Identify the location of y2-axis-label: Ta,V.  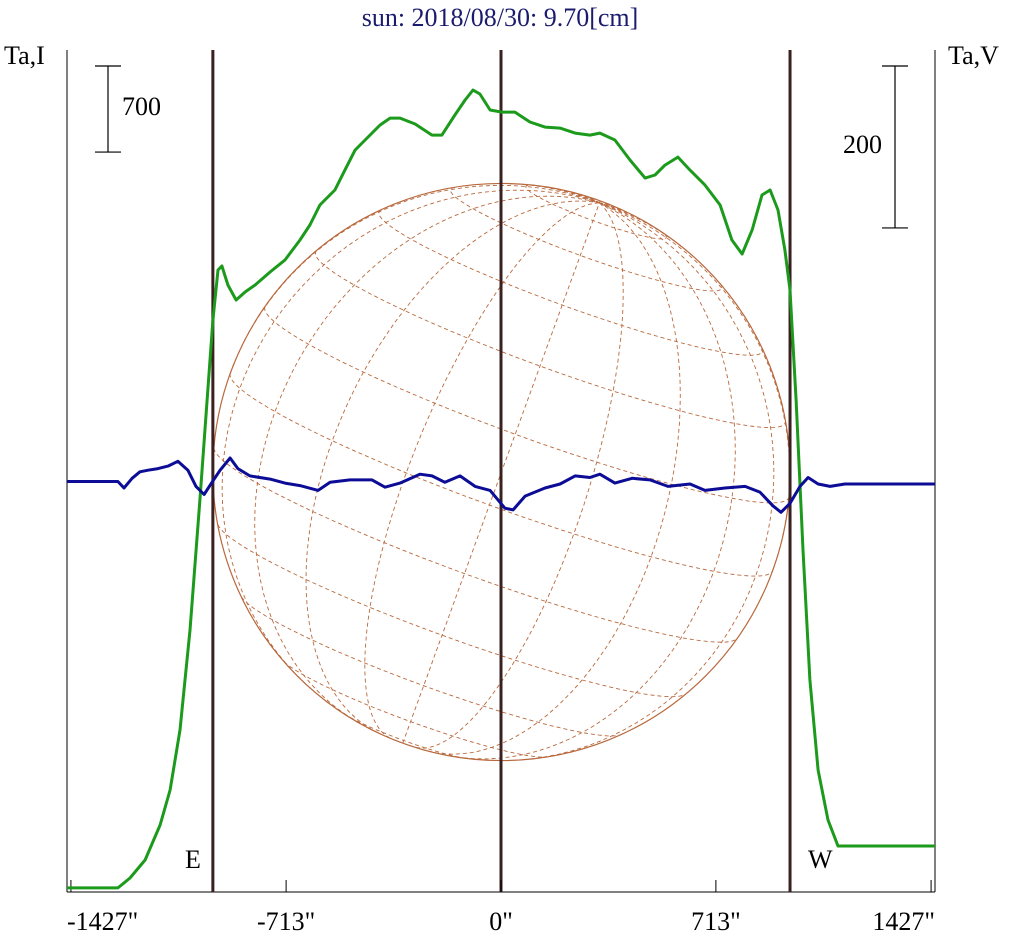
(973, 55).